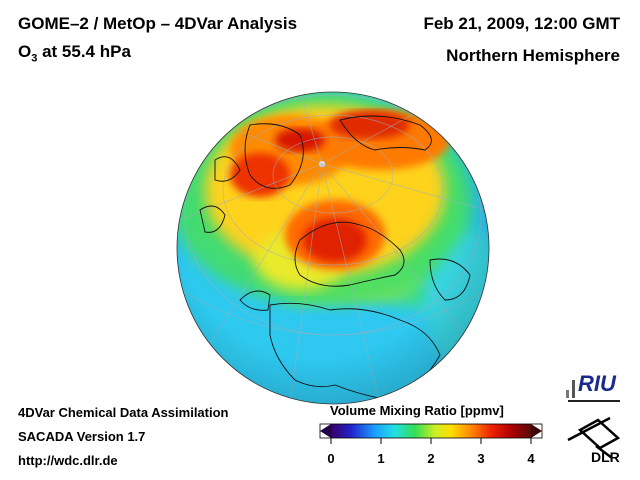 This screenshot has height=480, width=640. I want to click on region-label: Northern Hemisphere, so click(533, 55).